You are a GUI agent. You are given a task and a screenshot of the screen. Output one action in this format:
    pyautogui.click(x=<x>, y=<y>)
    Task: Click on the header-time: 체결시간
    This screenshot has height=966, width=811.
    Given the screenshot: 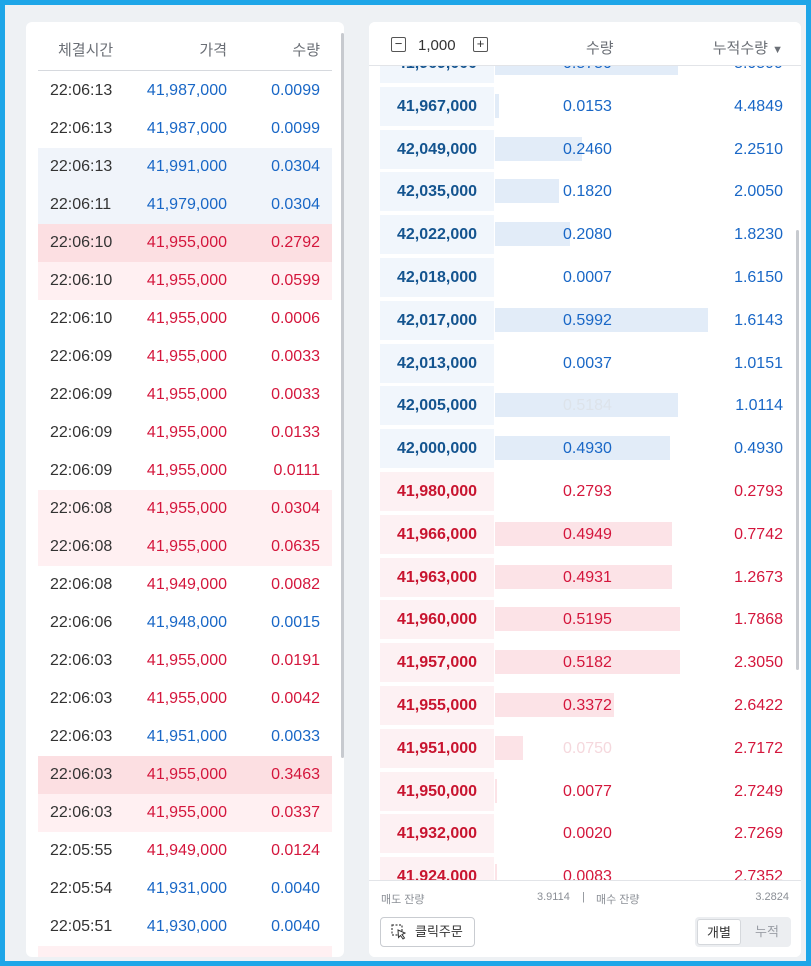 What is the action you would take?
    pyautogui.click(x=86, y=50)
    